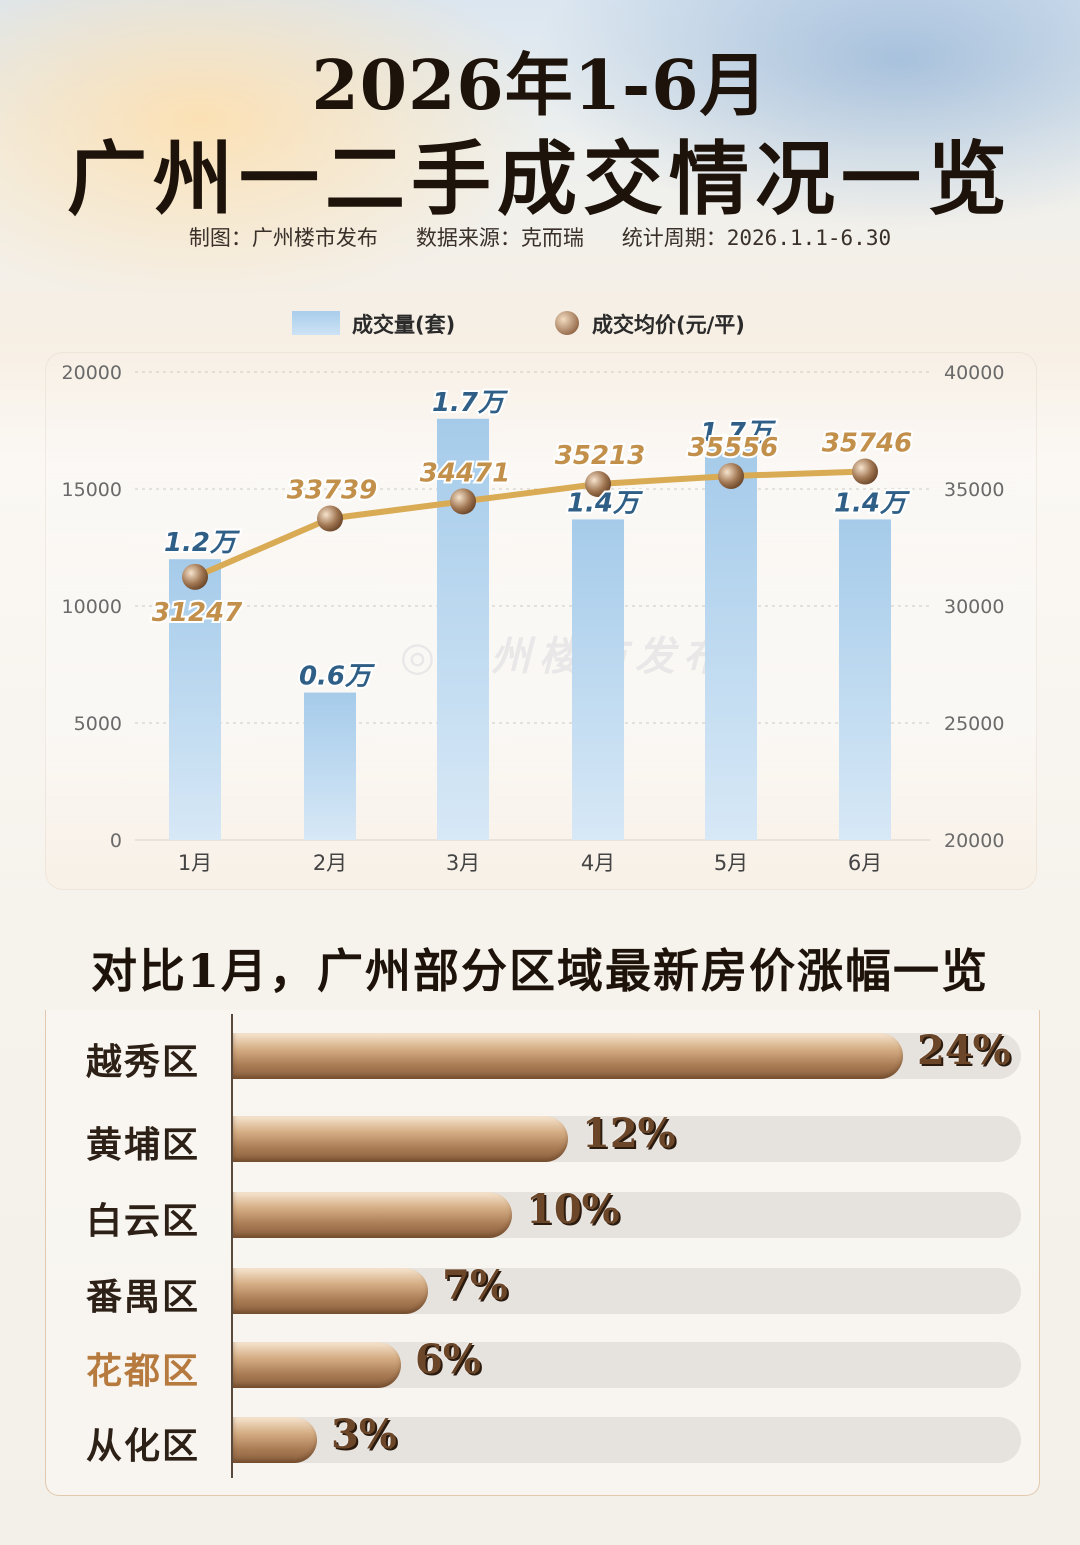 The height and width of the screenshot is (1545, 1080). What do you see at coordinates (540, 86) in the screenshot?
I see `page-title-period: 2026年1-6月` at bounding box center [540, 86].